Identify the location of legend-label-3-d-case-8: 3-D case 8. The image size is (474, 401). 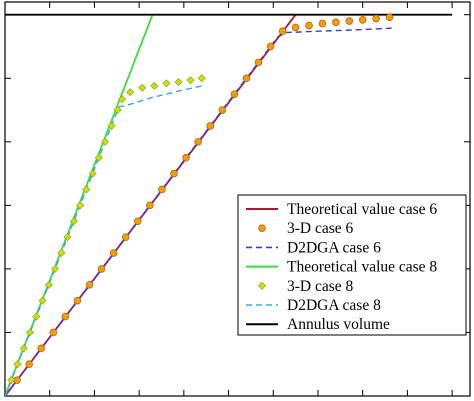
(320, 286).